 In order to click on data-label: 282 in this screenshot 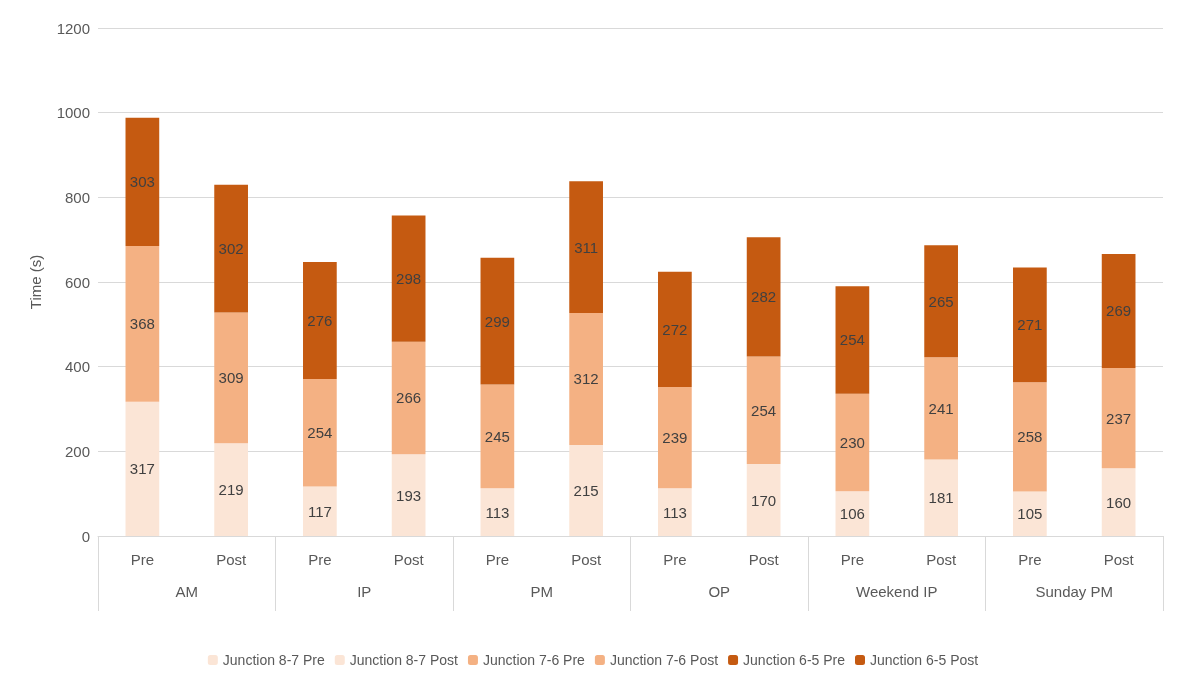, I will do `click(764, 297)`.